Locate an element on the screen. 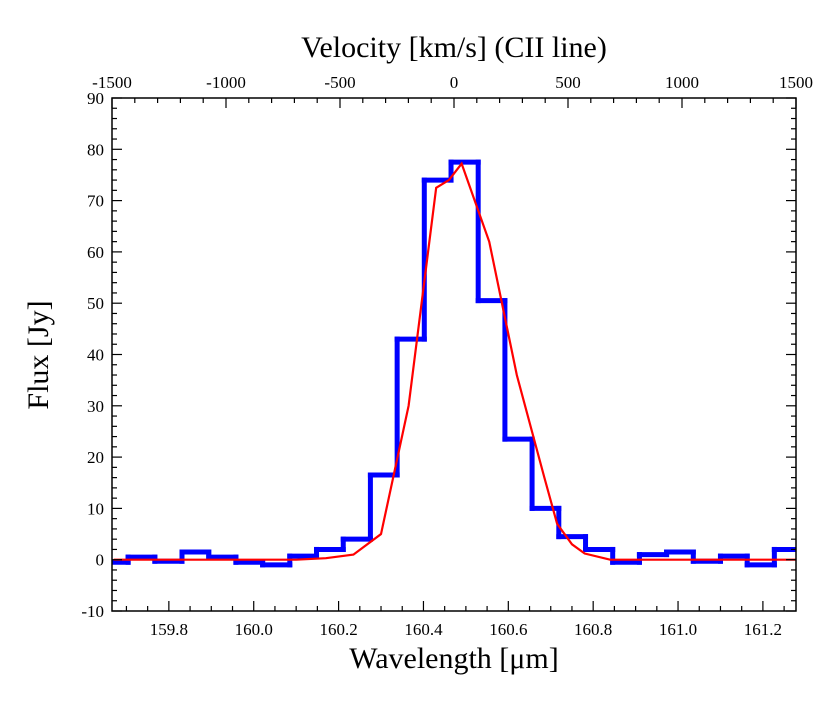 The height and width of the screenshot is (711, 830). x2-tick-label: -1500 is located at coordinates (112, 82).